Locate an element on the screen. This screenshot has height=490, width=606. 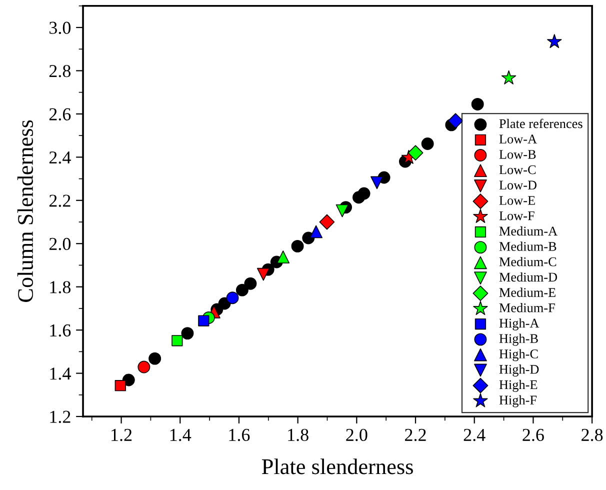
legend-label: High-B is located at coordinates (518, 340).